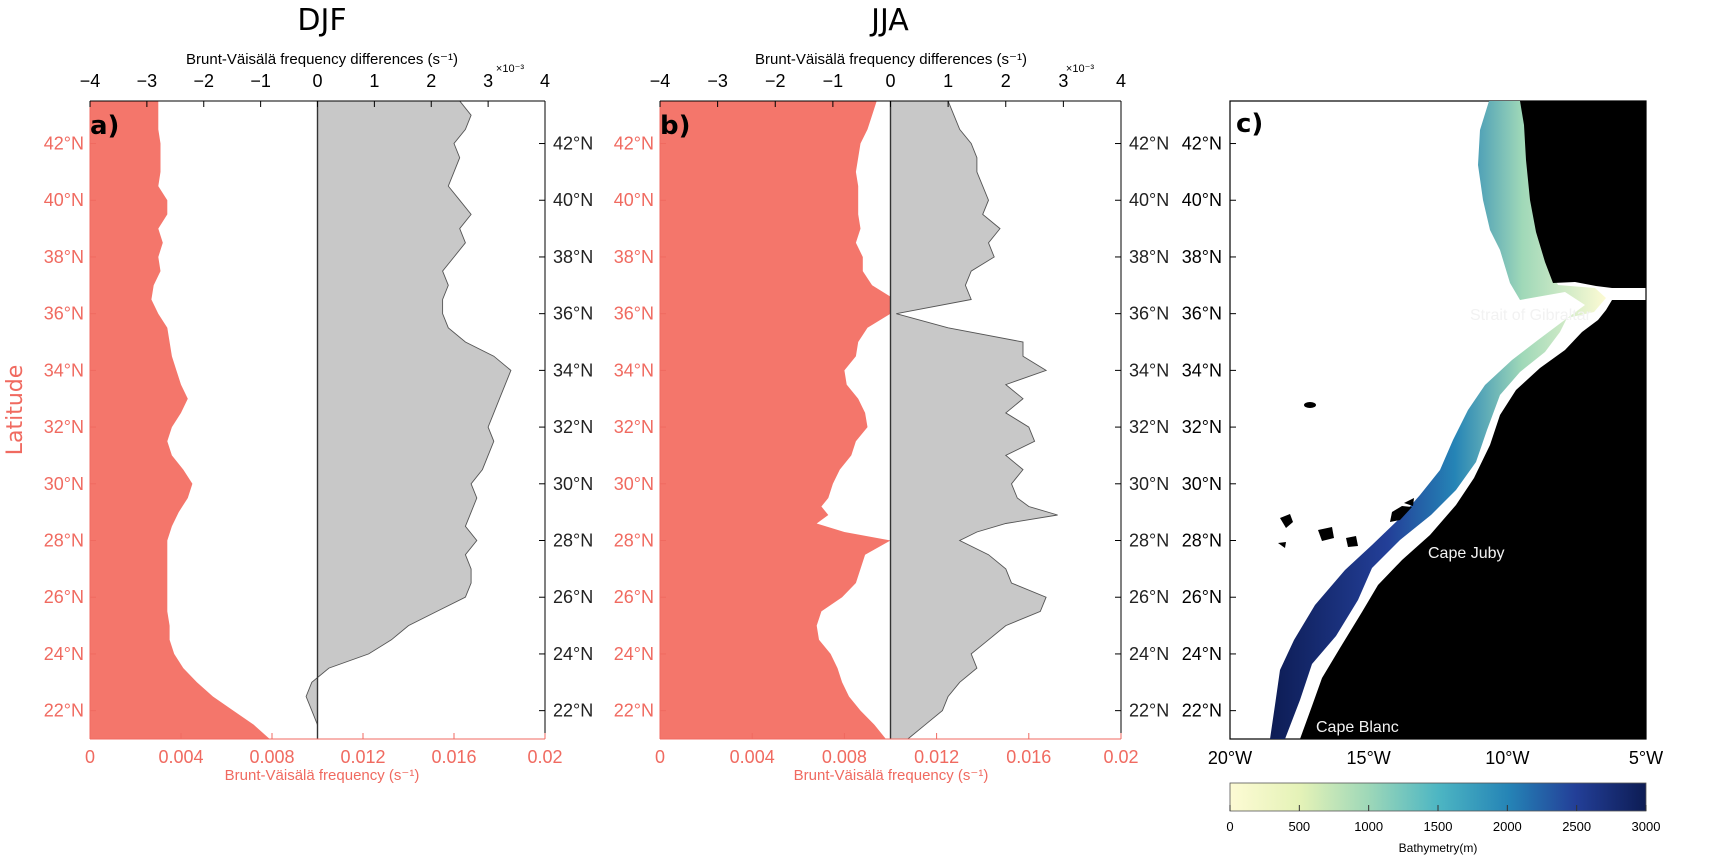 The height and width of the screenshot is (866, 1725). Describe the element at coordinates (544, 757) in the screenshot. I see `bottom-tick-label: 0.02` at that location.